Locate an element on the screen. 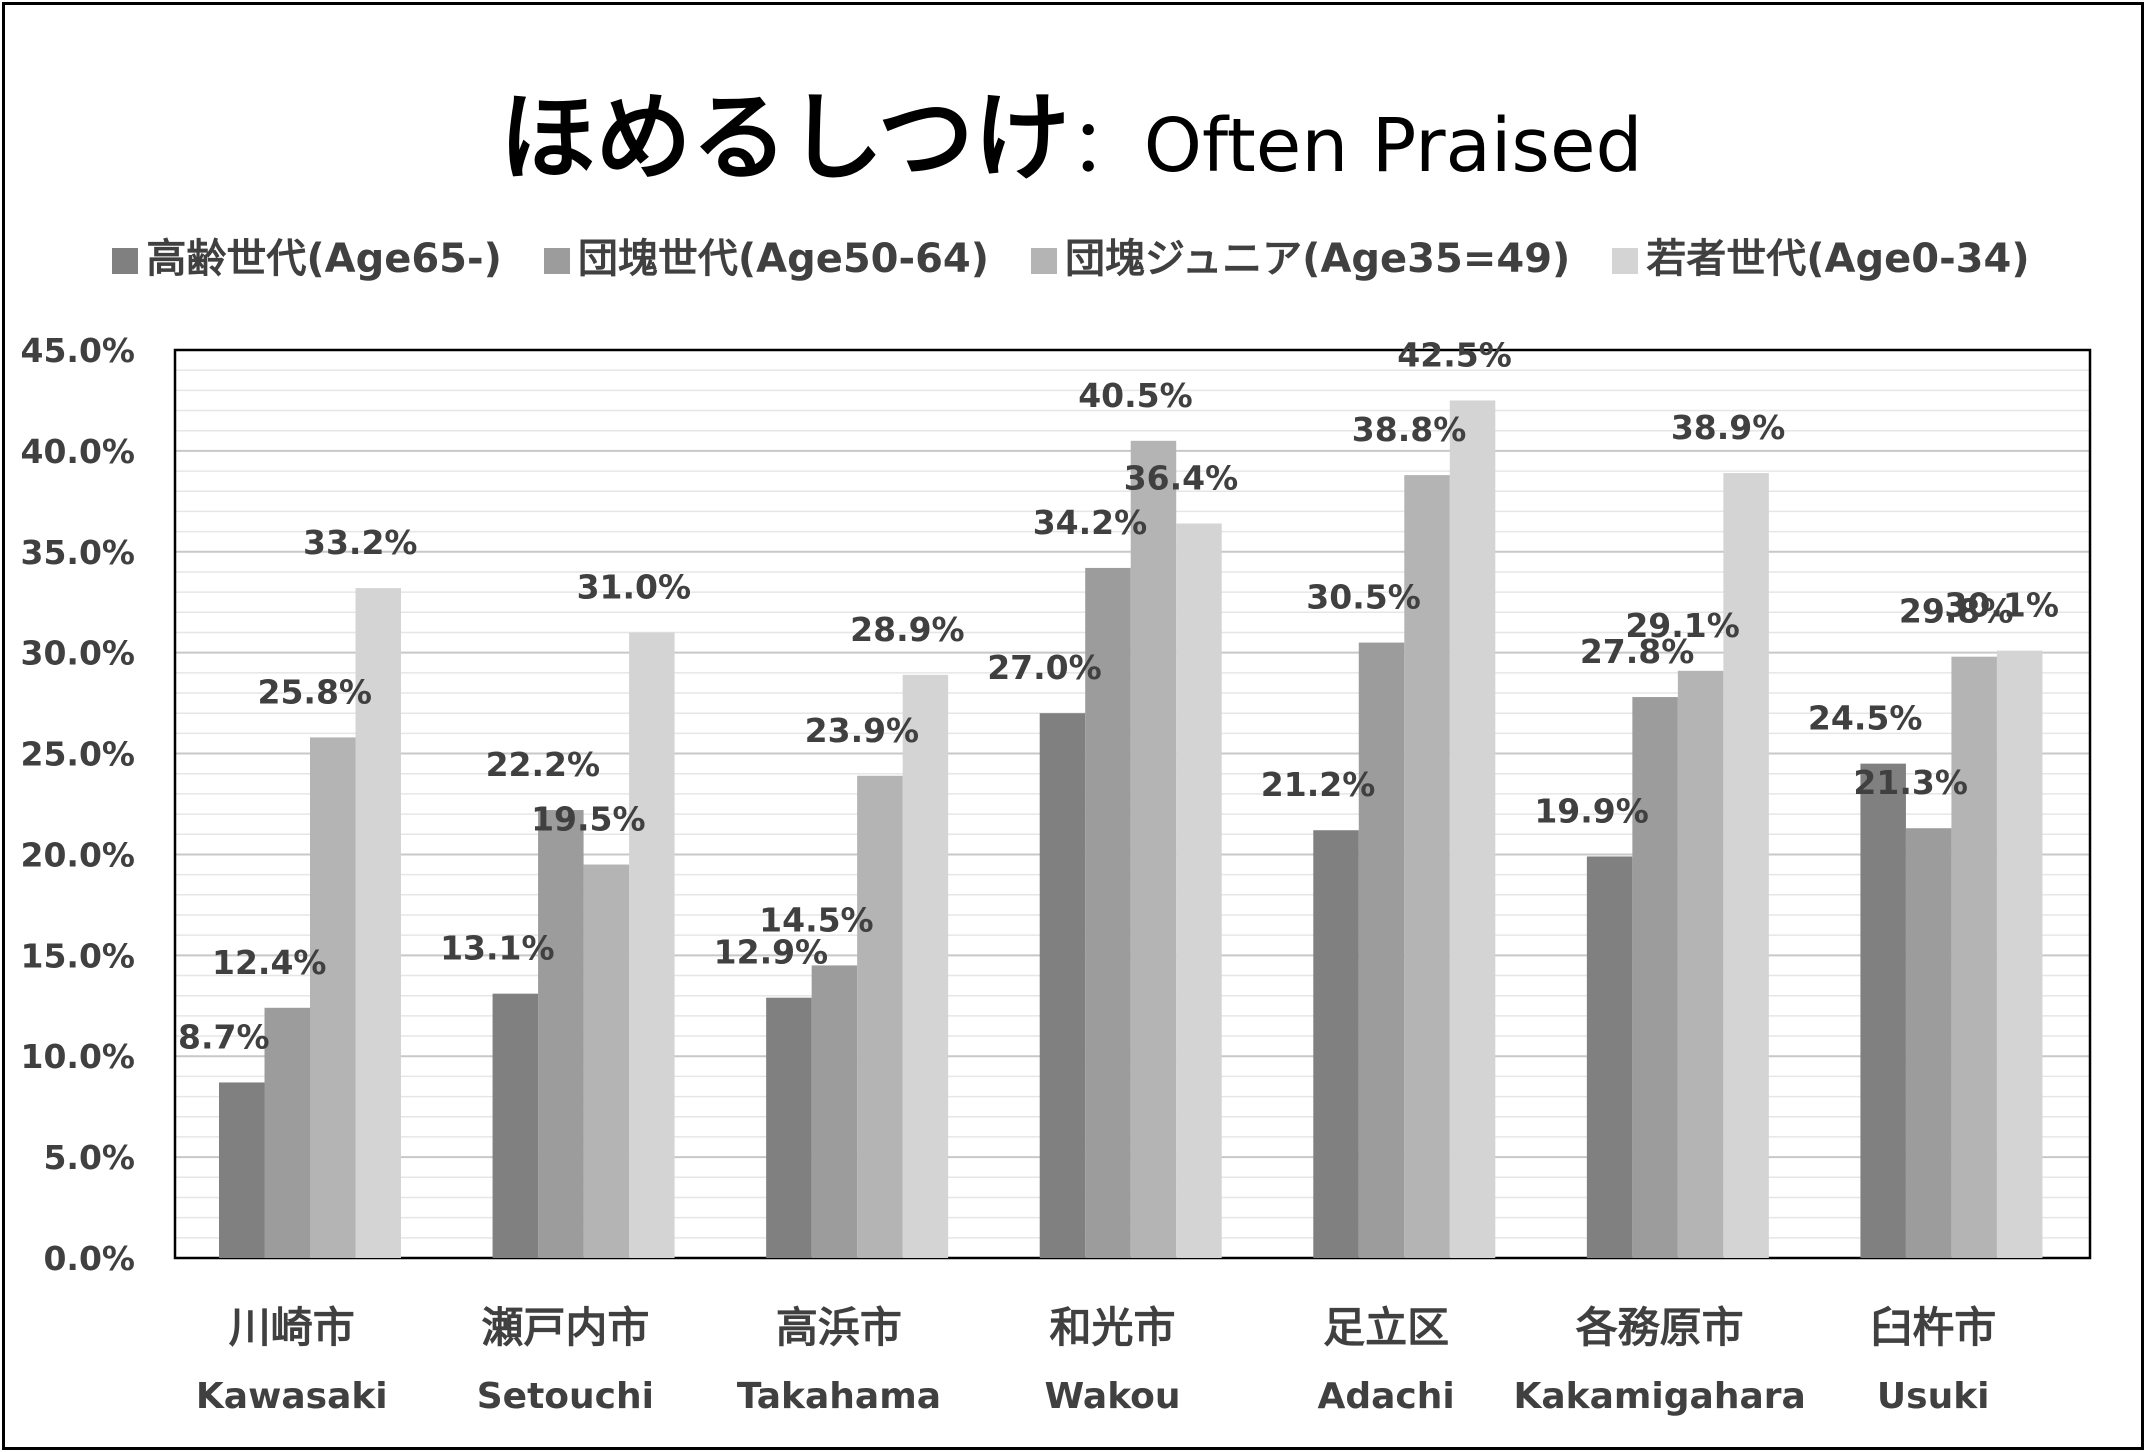  data-label: 19.9% is located at coordinates (1591, 810).